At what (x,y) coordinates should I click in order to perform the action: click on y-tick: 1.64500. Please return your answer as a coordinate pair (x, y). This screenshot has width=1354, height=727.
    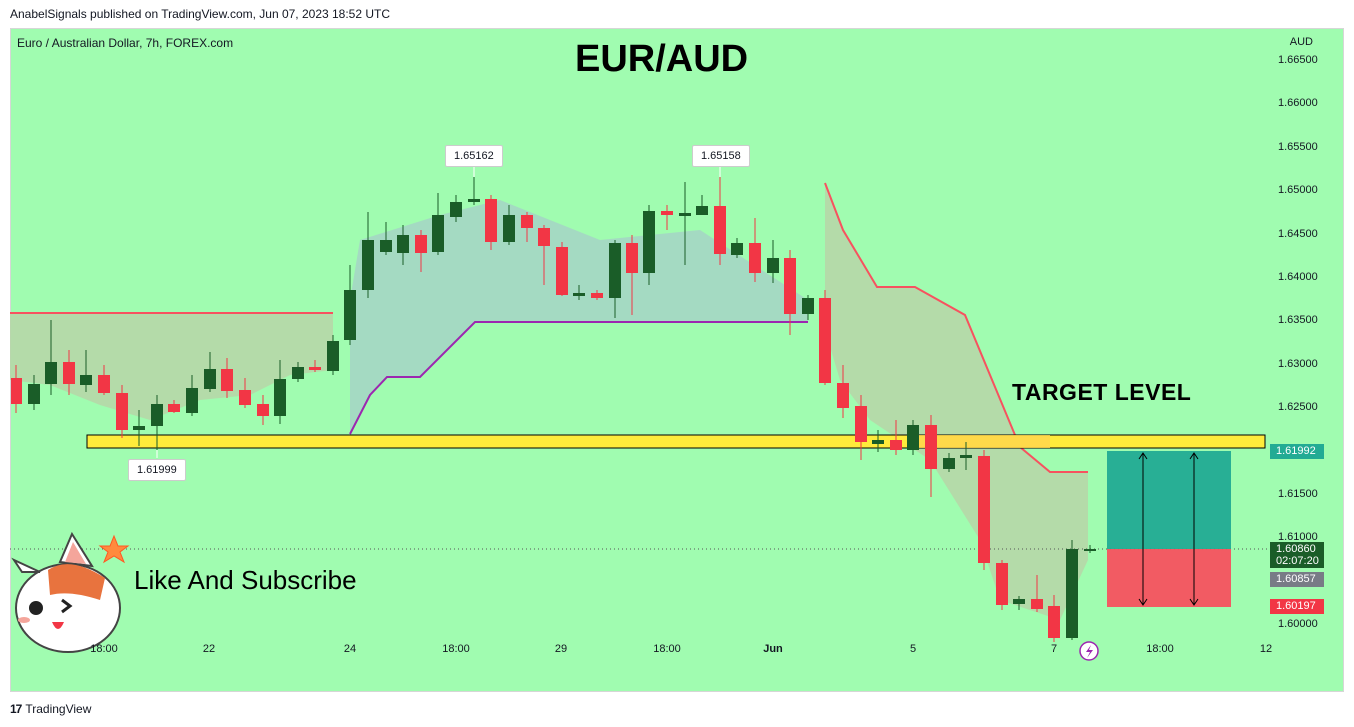
    Looking at the image, I should click on (1298, 234).